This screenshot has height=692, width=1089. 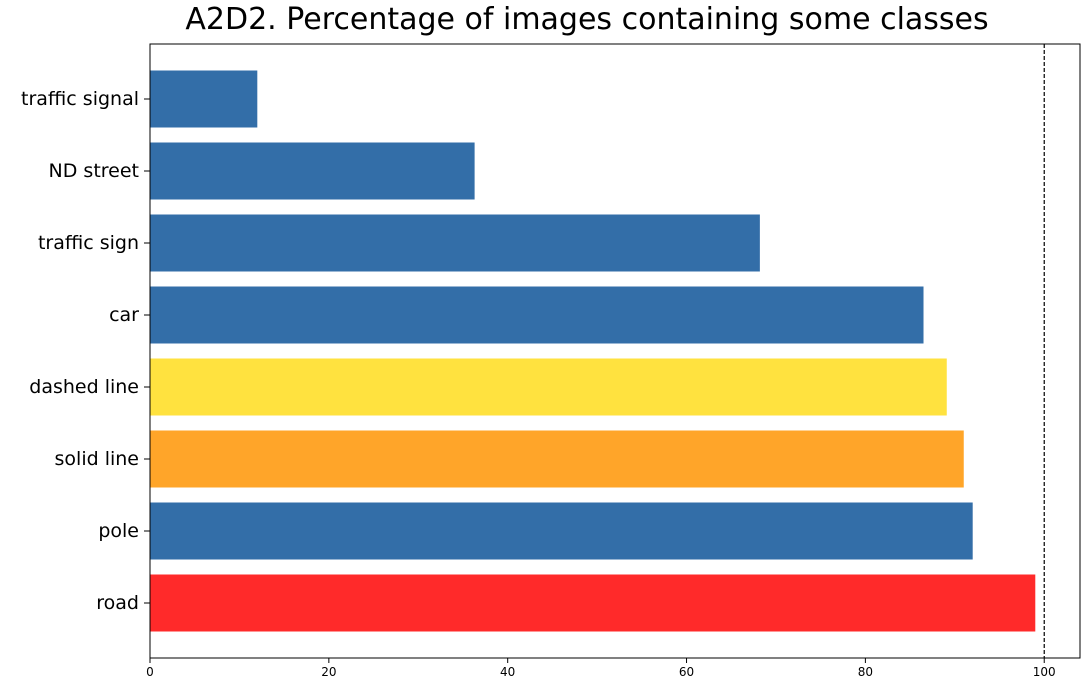 What do you see at coordinates (94, 171) in the screenshot?
I see `y-tick-label-nd-street: ND street` at bounding box center [94, 171].